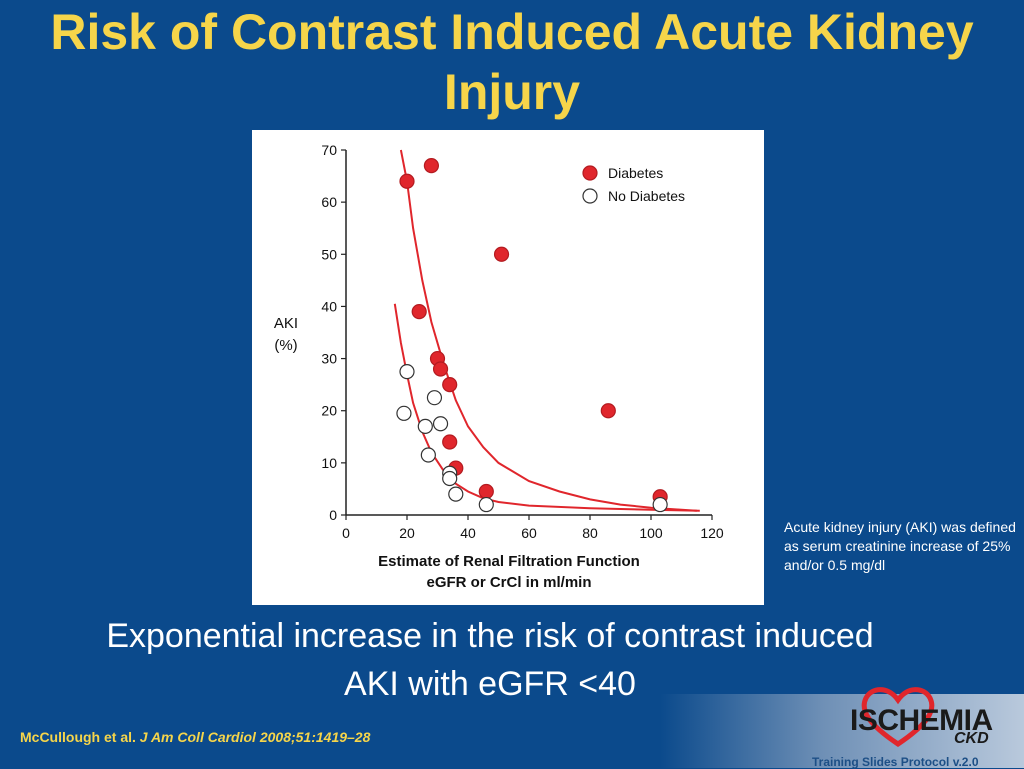  What do you see at coordinates (895, 762) in the screenshot?
I see `footer-training-label: Training Slides Protocol v.2.0` at bounding box center [895, 762].